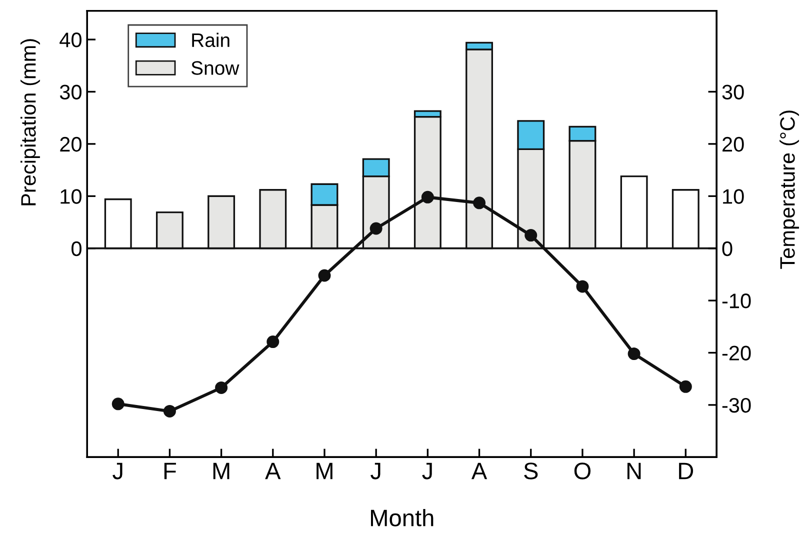 This screenshot has height=541, width=807. Describe the element at coordinates (582, 471) in the screenshot. I see `x-tick-label: O` at that location.